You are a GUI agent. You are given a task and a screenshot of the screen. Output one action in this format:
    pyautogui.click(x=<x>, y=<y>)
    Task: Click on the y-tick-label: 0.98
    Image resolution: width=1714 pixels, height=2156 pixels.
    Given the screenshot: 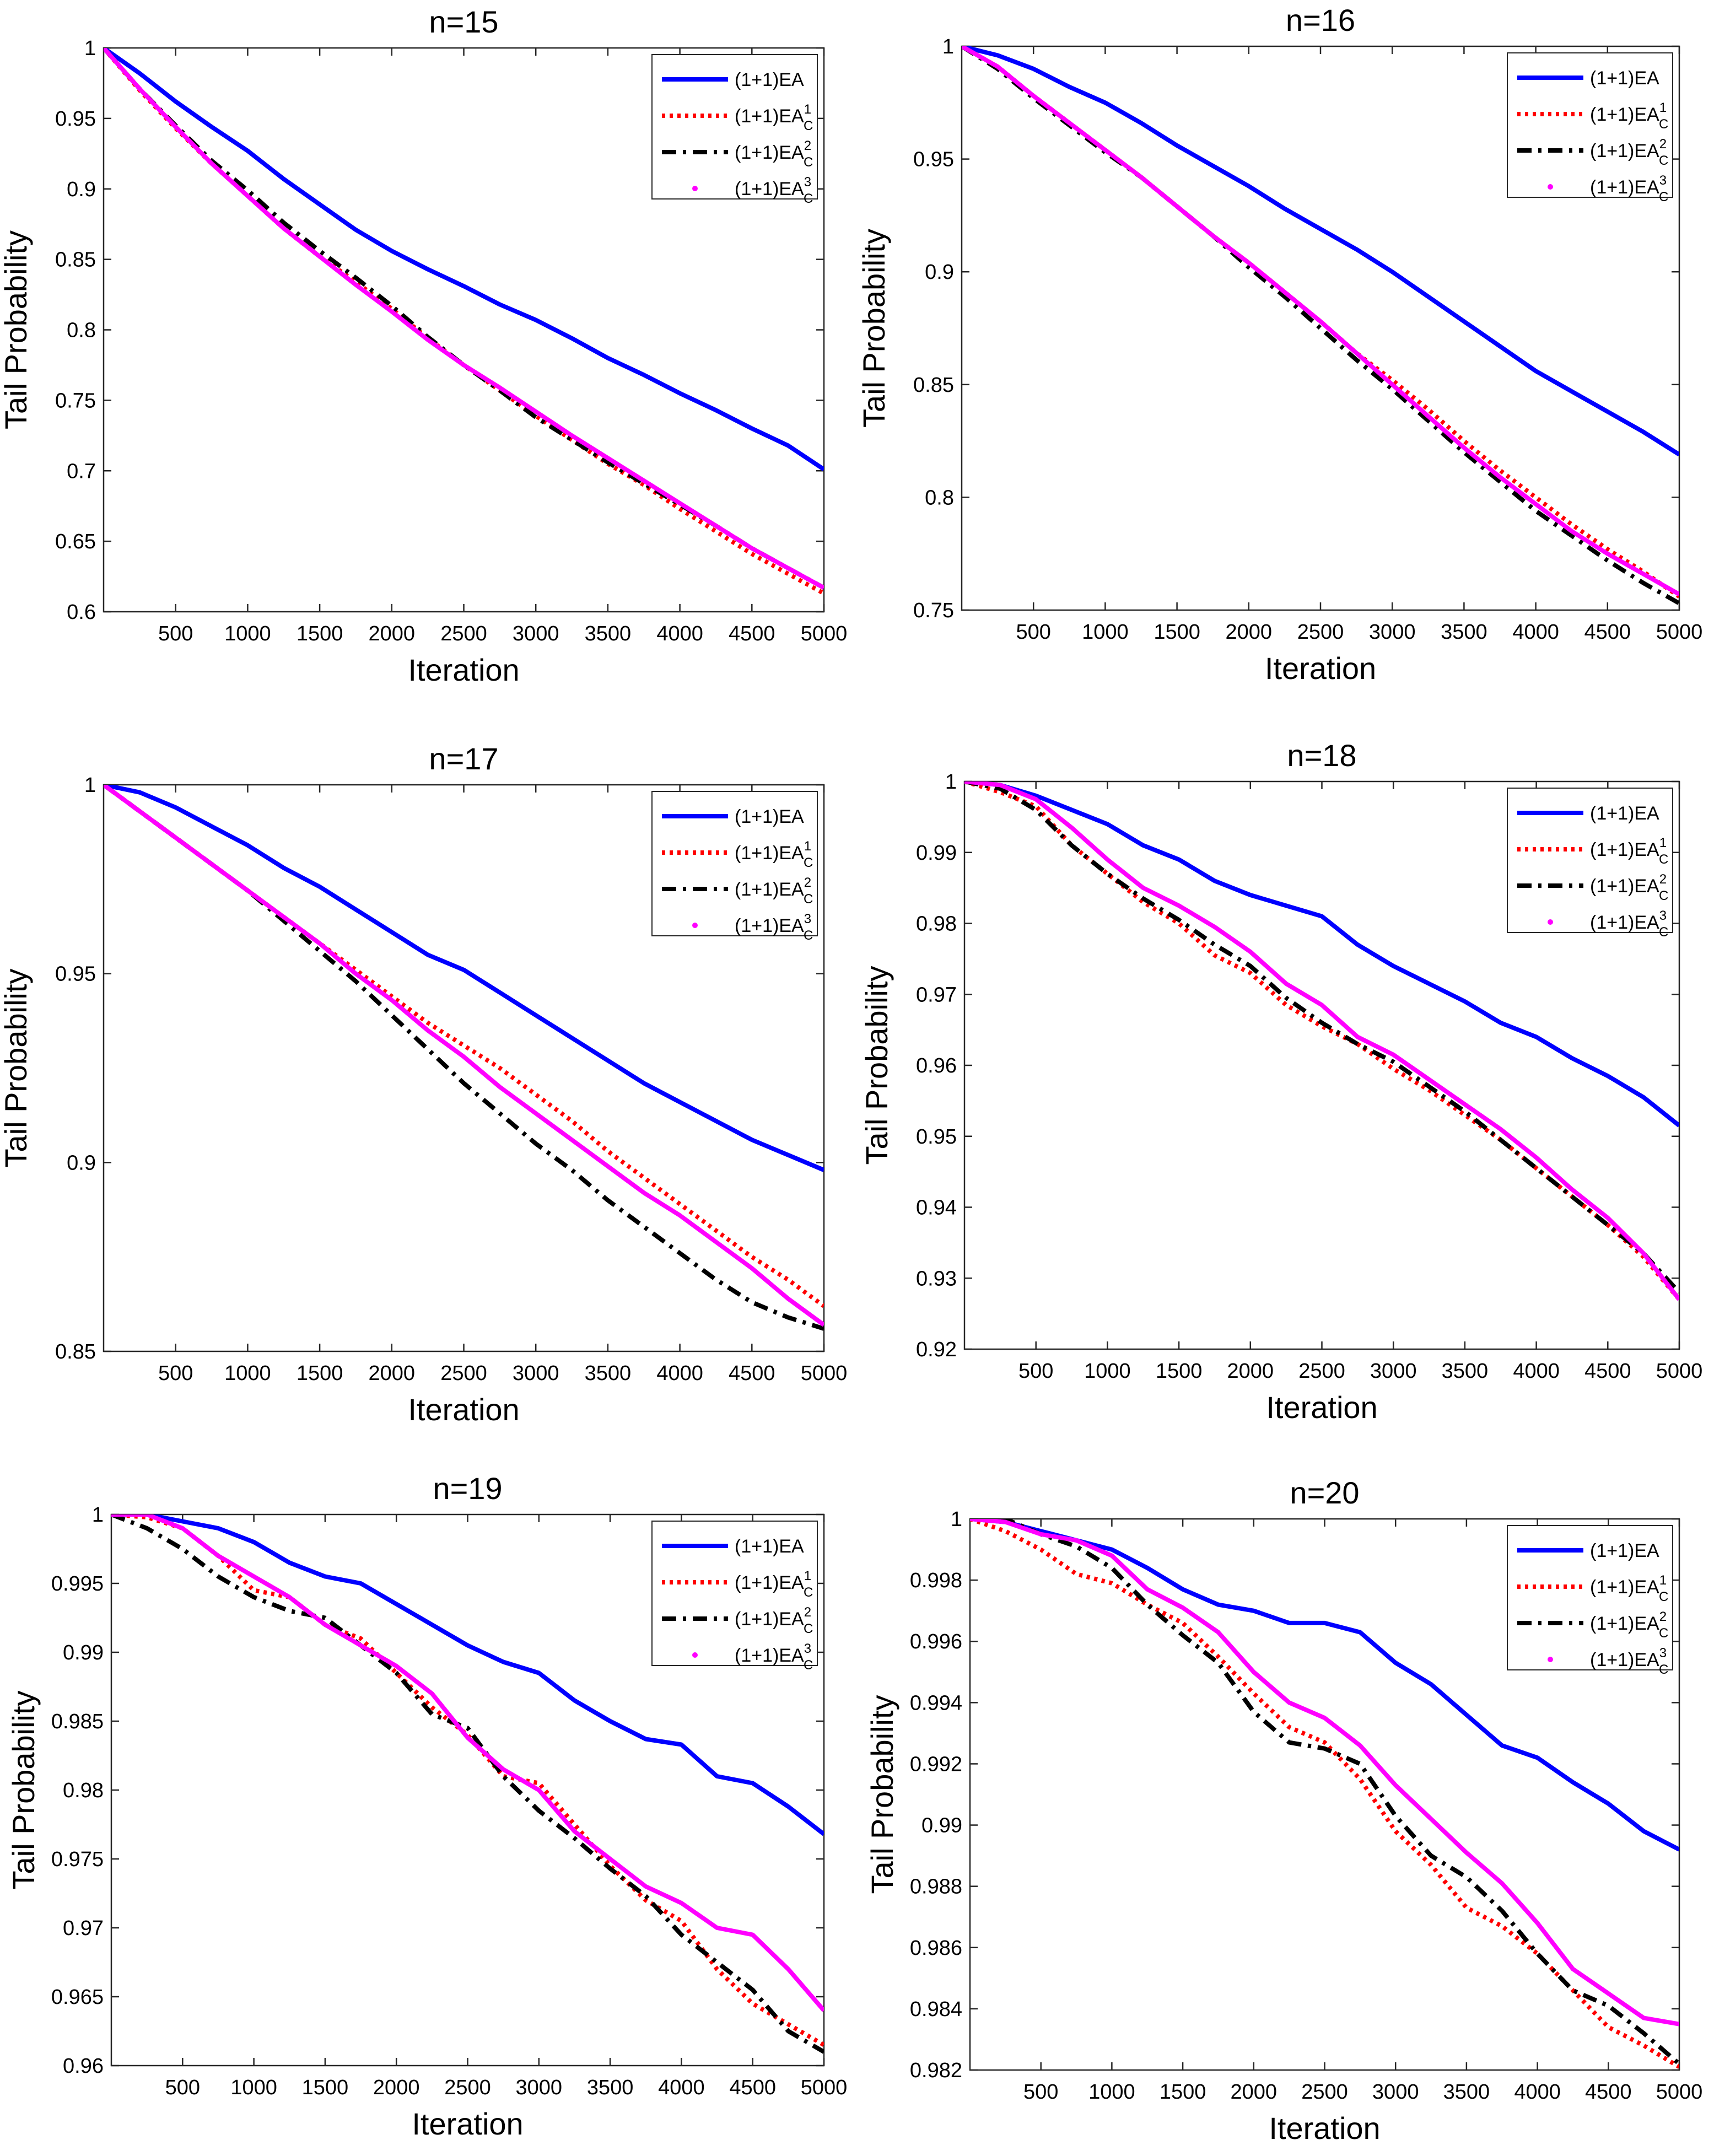 What is the action you would take?
    pyautogui.click(x=936, y=924)
    